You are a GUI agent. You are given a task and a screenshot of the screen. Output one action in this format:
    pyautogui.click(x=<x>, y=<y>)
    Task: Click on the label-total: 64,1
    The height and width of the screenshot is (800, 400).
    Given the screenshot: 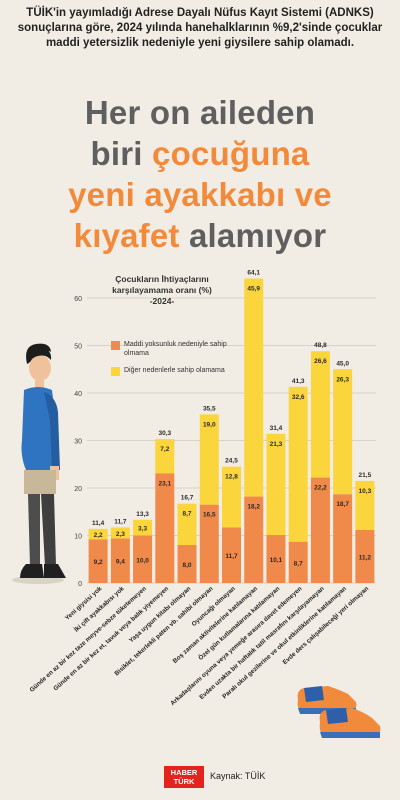 What is the action you would take?
    pyautogui.click(x=253, y=273)
    